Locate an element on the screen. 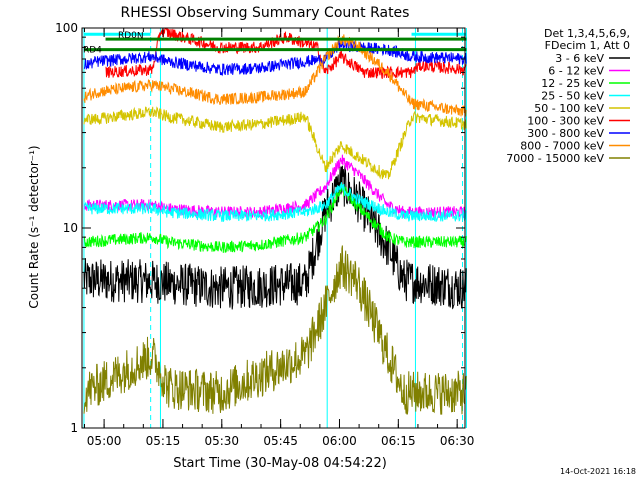  x-tick-label: 05:30 is located at coordinates (221, 441).